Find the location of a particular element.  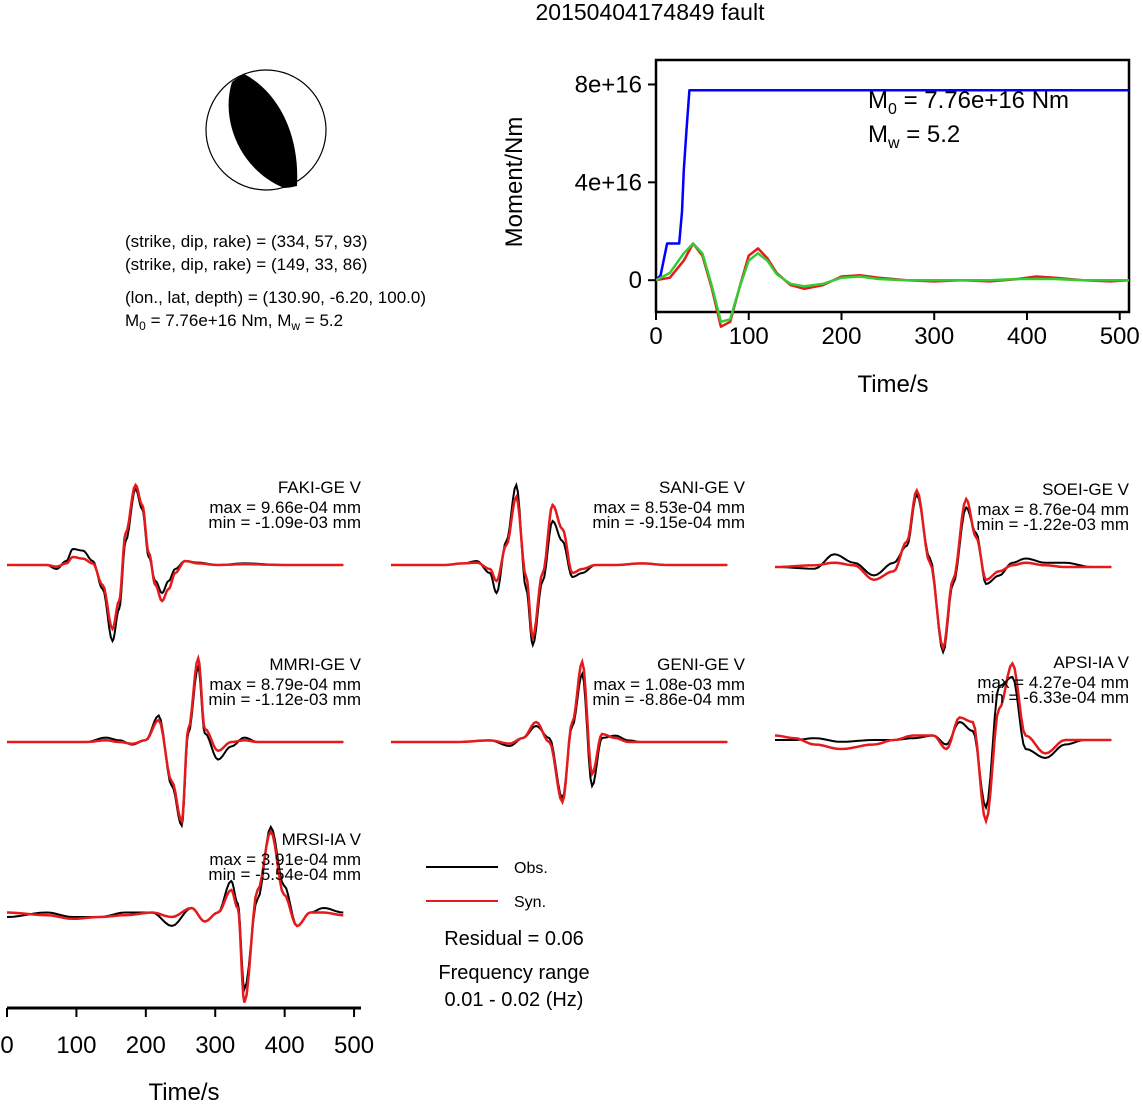

waveform-xtick-label: 0 is located at coordinates (6, 1045).